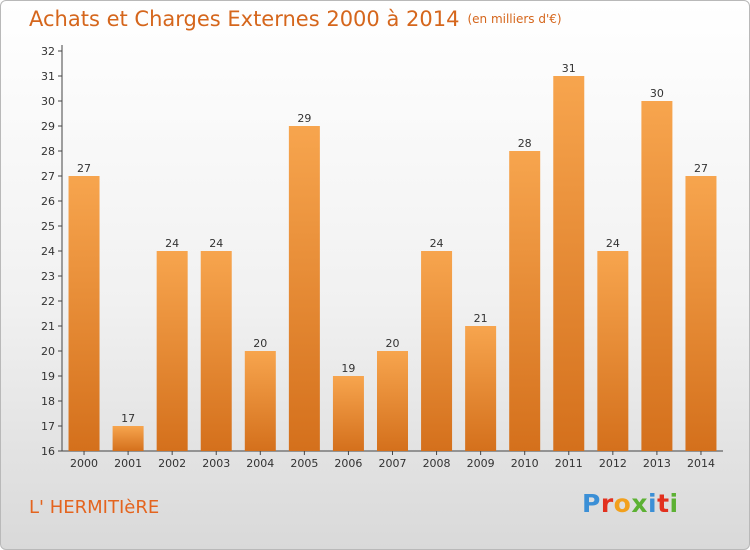  What do you see at coordinates (48, 326) in the screenshot?
I see `y-tick-label: 21` at bounding box center [48, 326].